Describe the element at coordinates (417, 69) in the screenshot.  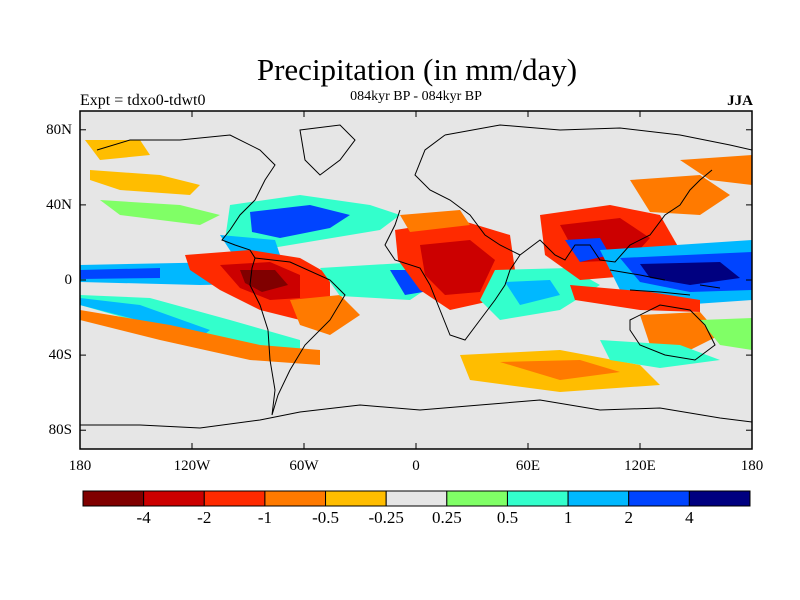
I see `page-title: Precipitation (in mm/day)` at that location.